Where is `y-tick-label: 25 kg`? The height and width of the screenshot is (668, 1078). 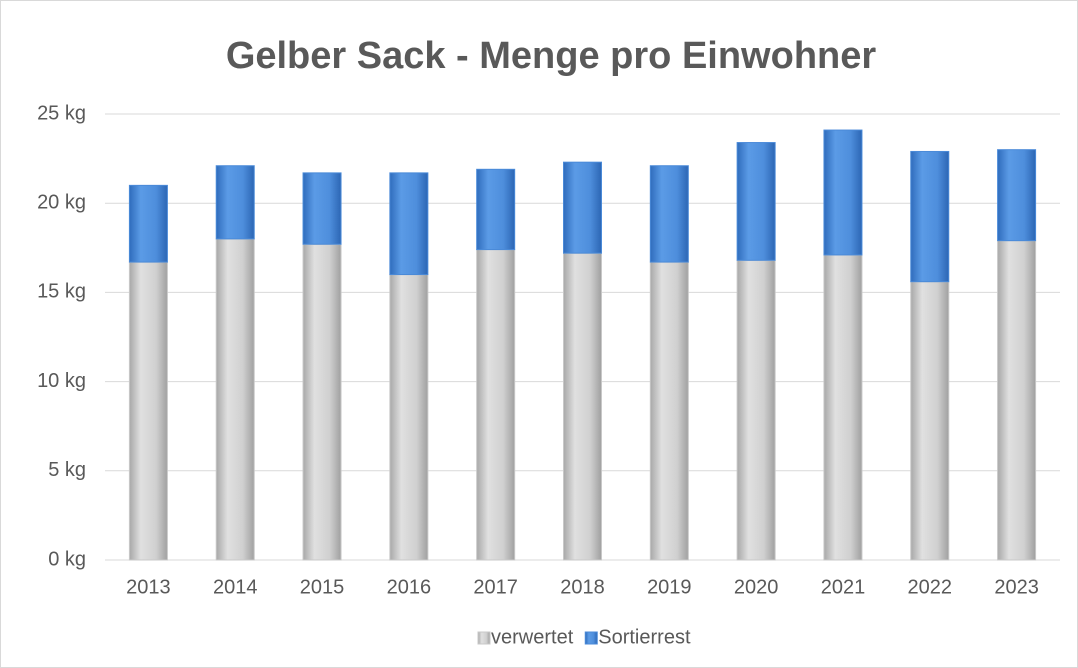 y-tick-label: 25 kg is located at coordinates (61, 113).